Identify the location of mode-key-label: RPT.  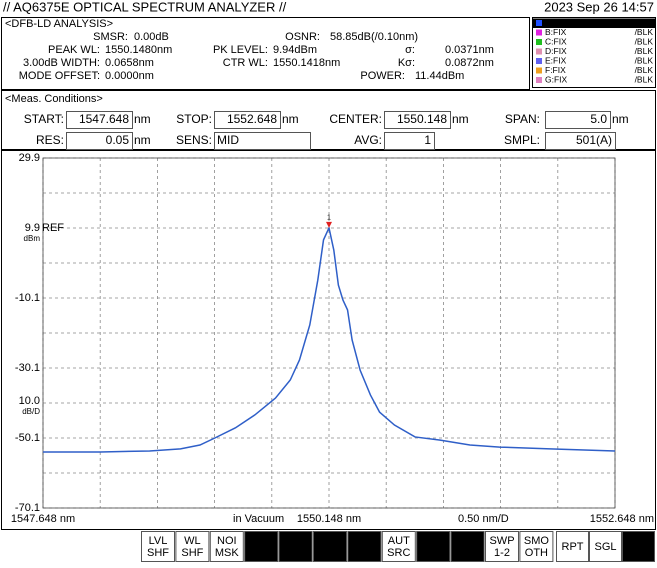
(573, 547).